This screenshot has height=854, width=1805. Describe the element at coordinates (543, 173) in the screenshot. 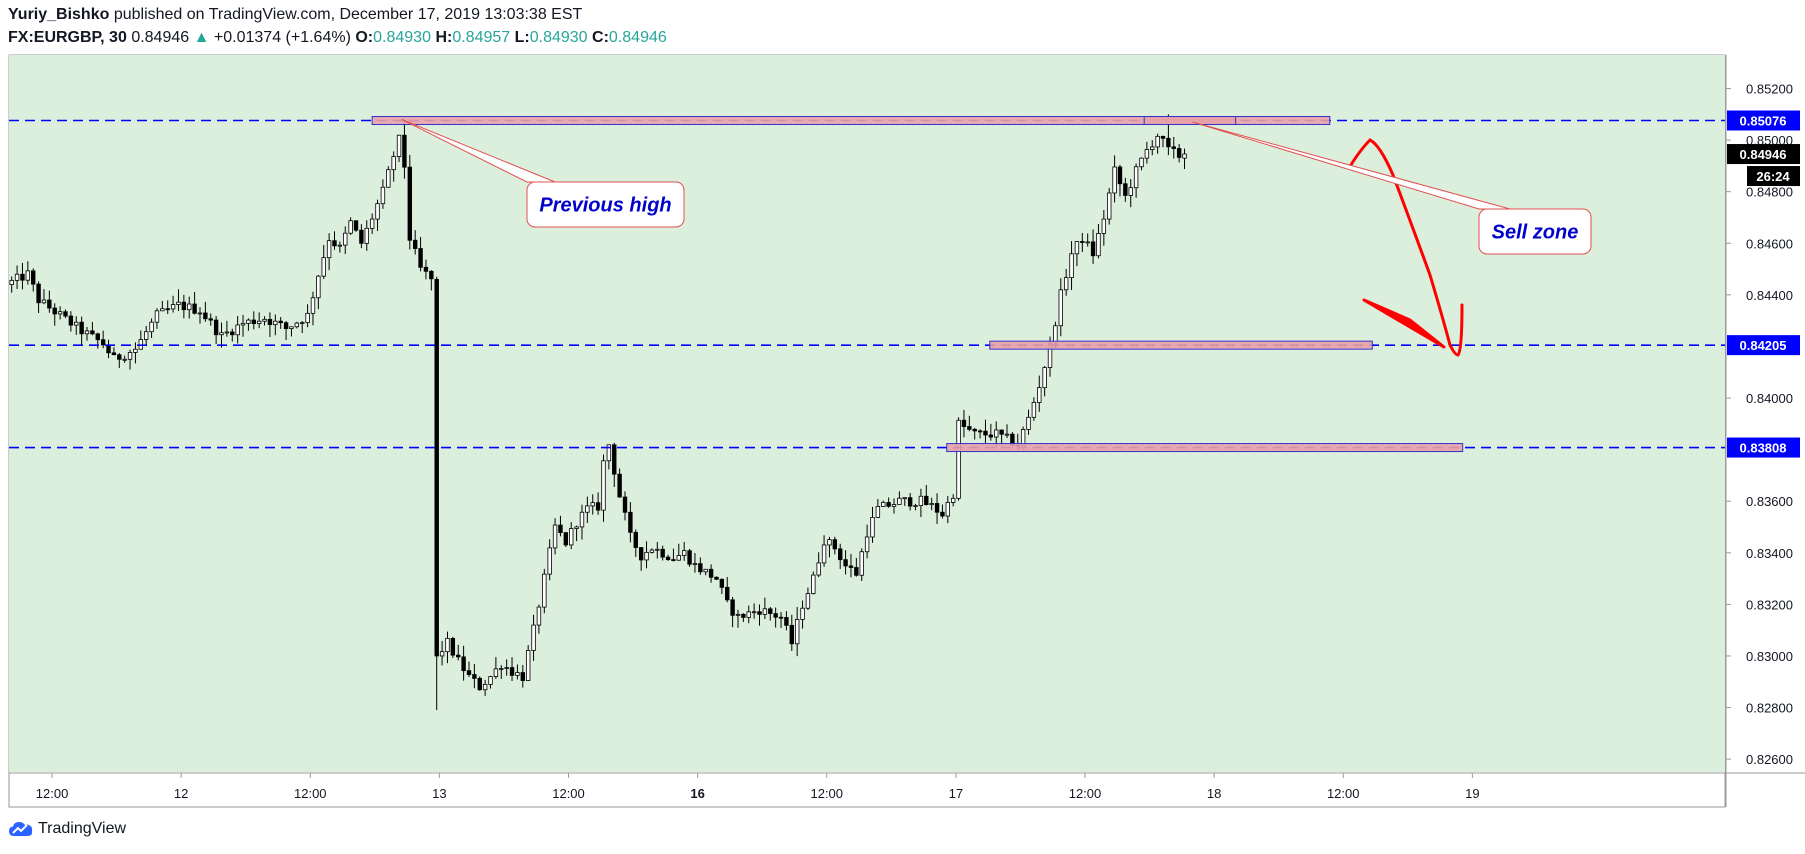

I see `callout: Previous high` at that location.